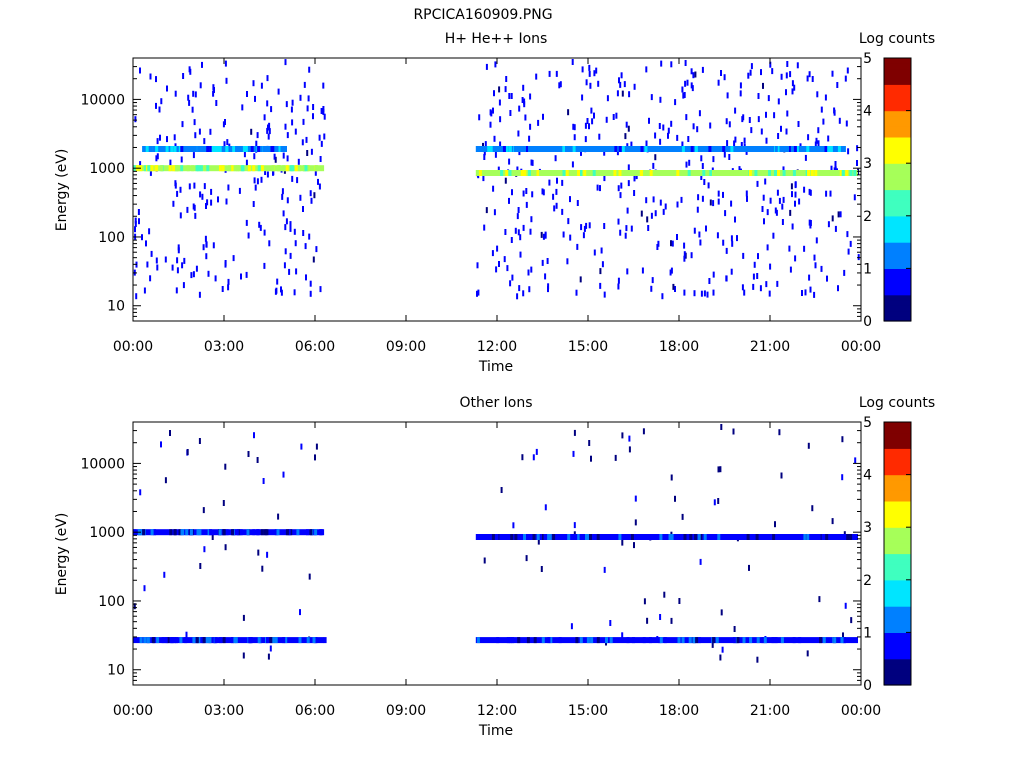  I want to click on panel-2-x-axis-label: Time, so click(495, 731).